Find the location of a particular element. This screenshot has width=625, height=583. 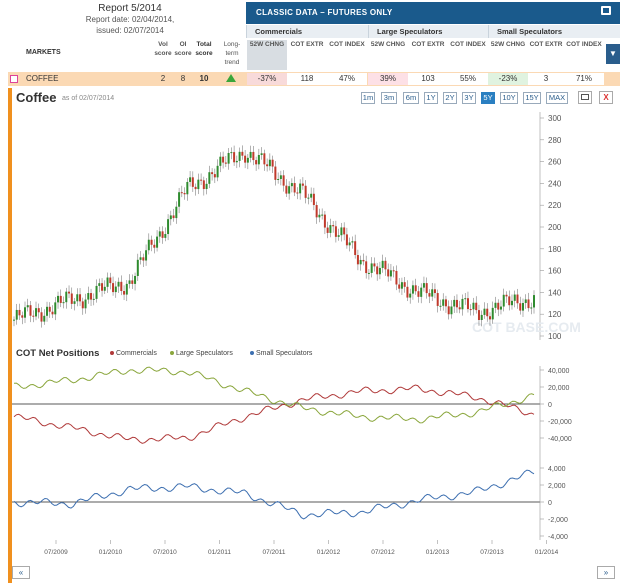

chart-as-of: as of 02/07/2014 is located at coordinates (88, 98).